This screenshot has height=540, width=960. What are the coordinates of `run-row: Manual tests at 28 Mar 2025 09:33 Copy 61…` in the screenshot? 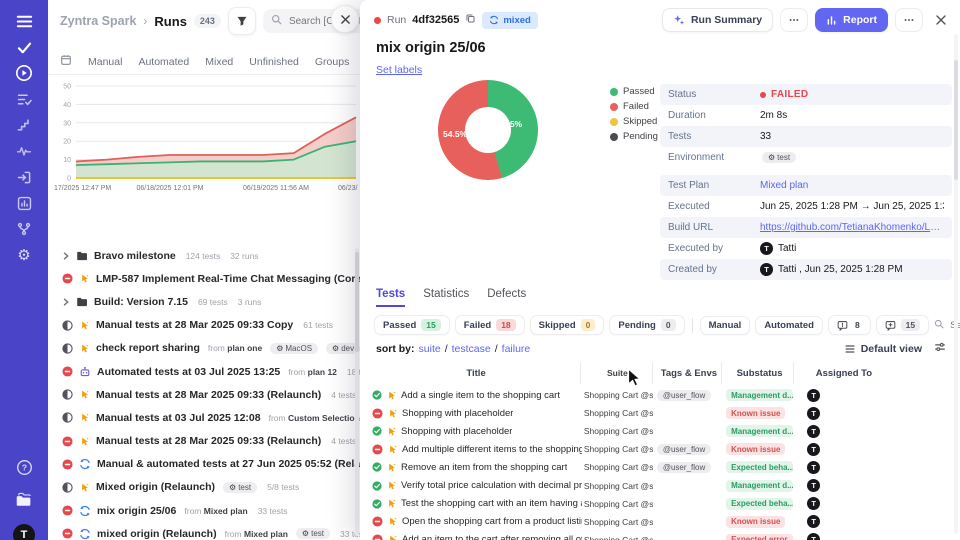 It's located at (204, 325).